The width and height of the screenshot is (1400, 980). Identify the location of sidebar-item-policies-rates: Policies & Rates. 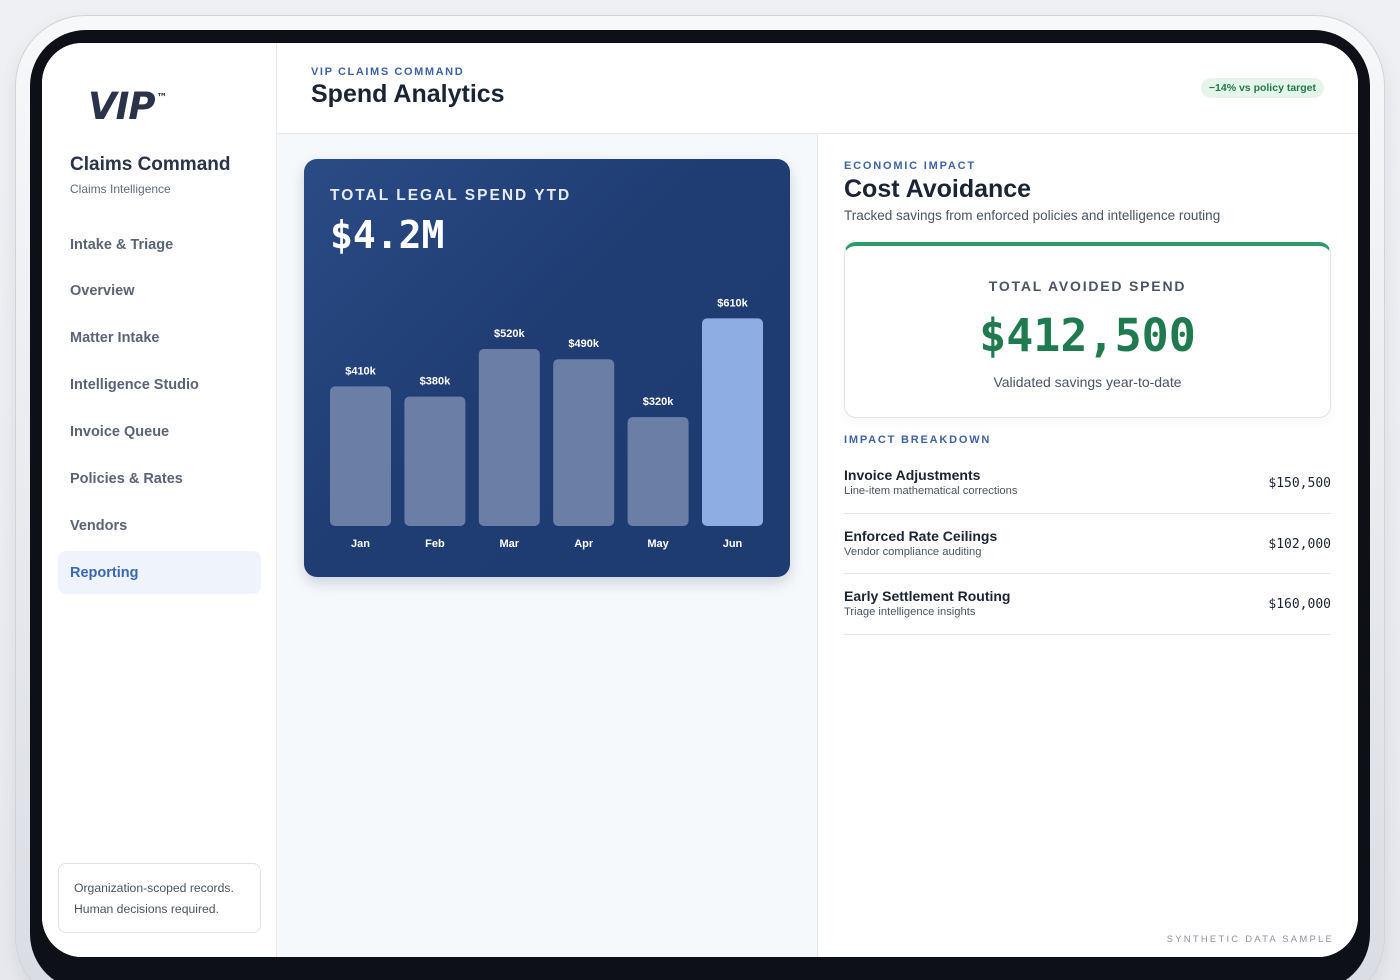
(126, 478).